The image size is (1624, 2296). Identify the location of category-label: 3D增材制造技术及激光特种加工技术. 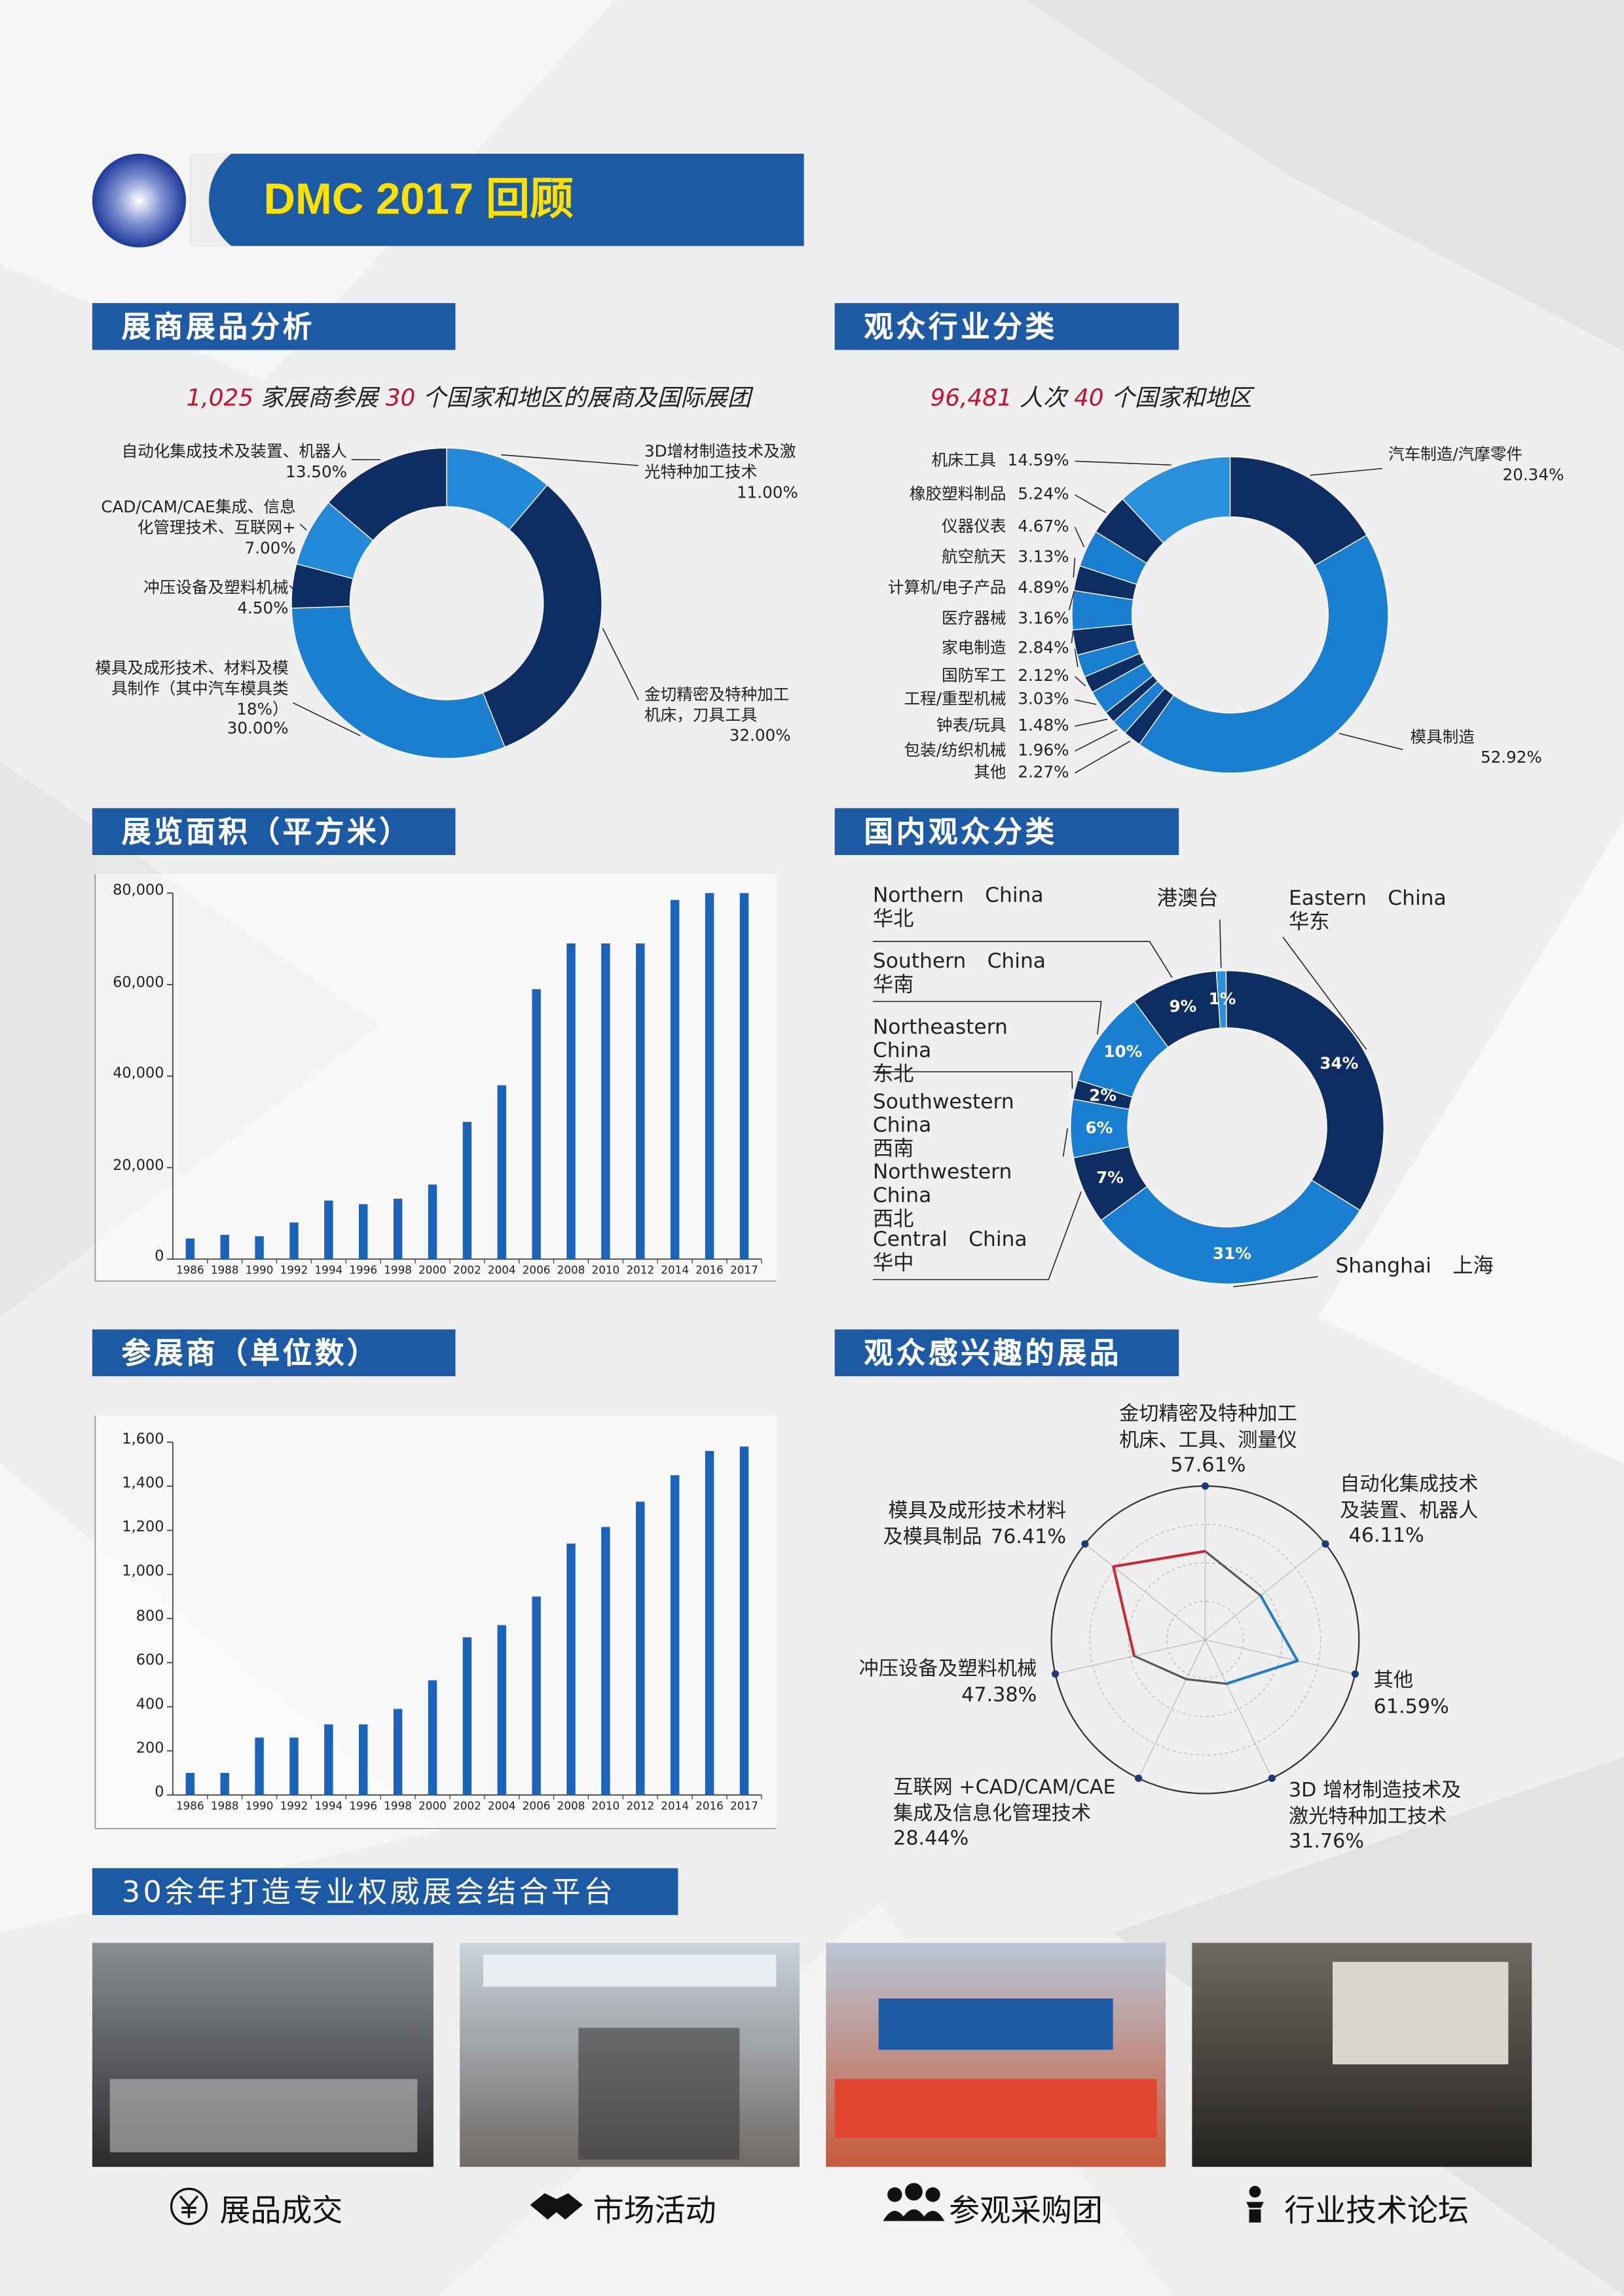
(720, 462).